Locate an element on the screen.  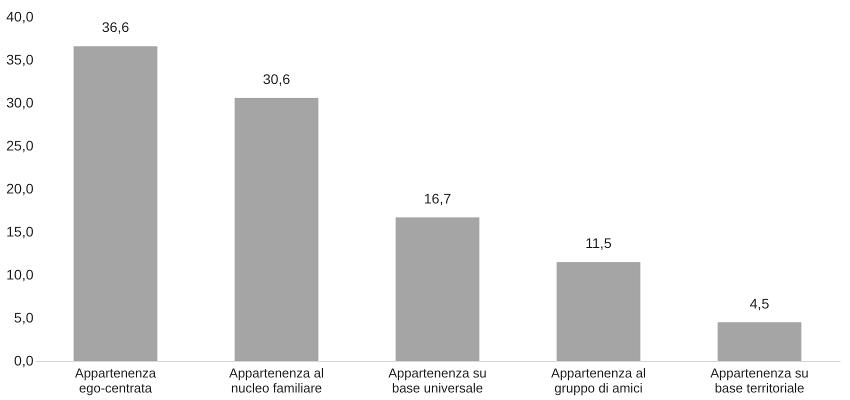
y-tick-label: 30,0 is located at coordinates (20, 102).